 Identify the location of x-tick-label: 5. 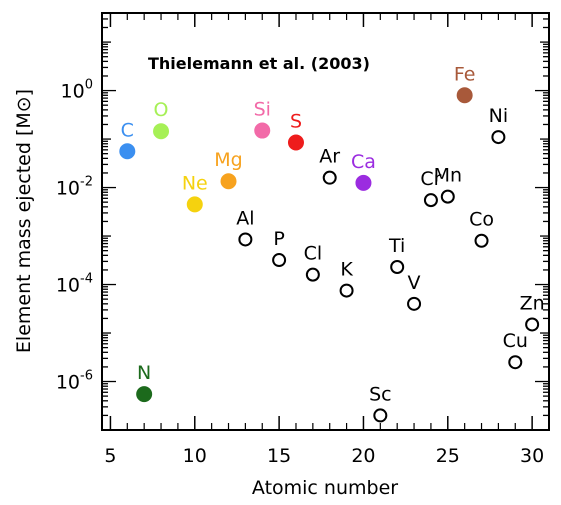
(110, 456).